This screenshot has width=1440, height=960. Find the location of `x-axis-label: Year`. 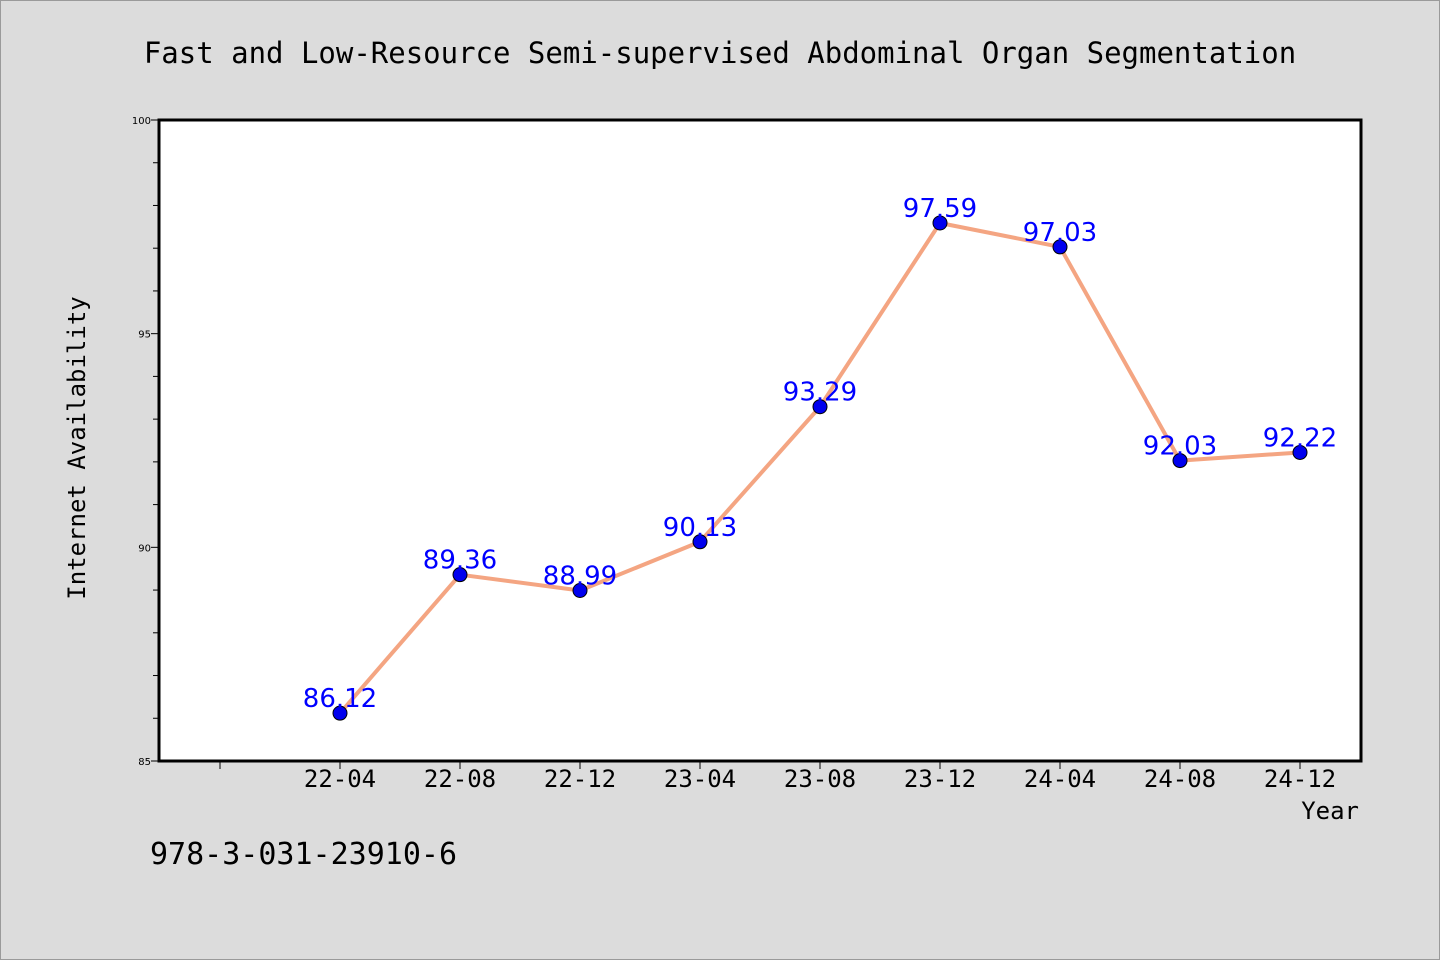

x-axis-label: Year is located at coordinates (1330, 811).